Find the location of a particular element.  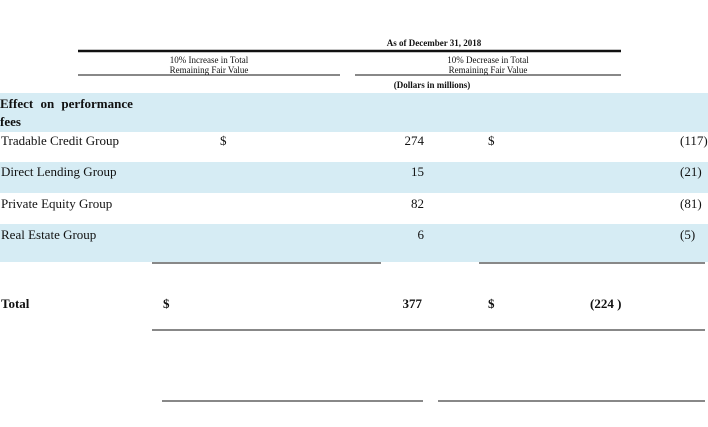

cell: 6 is located at coordinates (421, 234).